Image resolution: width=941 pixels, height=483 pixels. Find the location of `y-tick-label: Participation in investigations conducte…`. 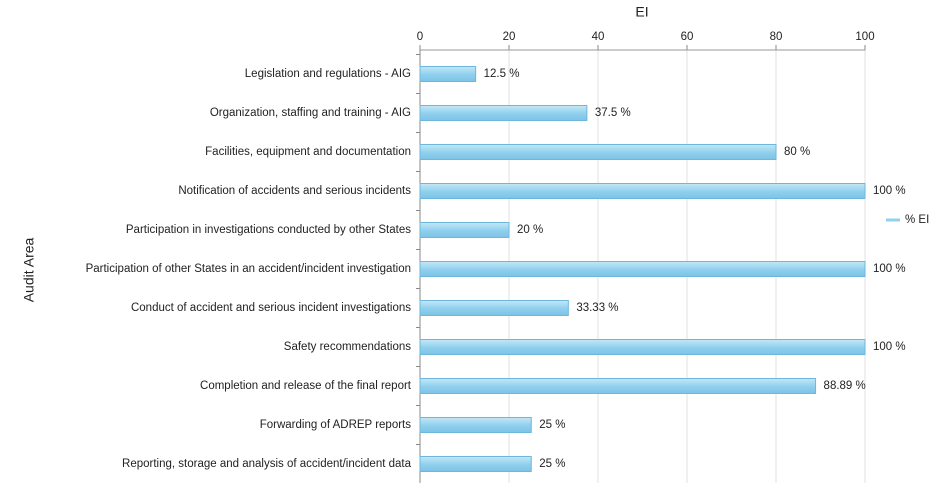

y-tick-label: Participation in investigations conducte… is located at coordinates (268, 230).